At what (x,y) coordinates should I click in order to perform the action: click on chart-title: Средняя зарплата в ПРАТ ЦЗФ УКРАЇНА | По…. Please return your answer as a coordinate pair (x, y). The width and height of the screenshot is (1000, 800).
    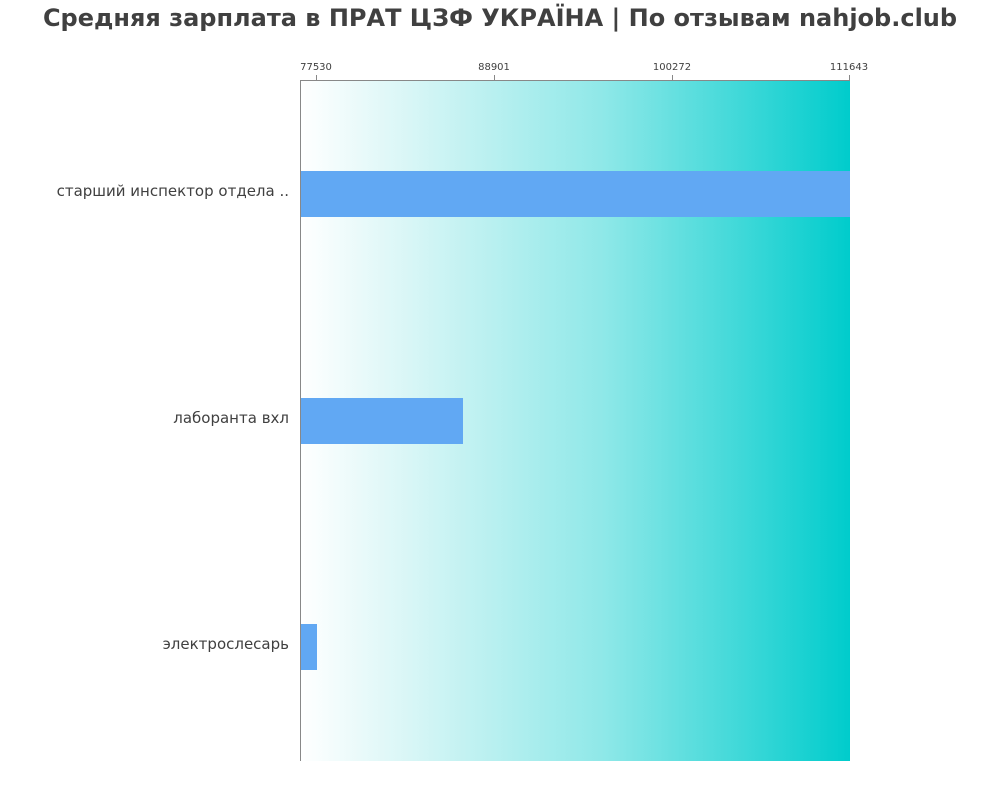
    Looking at the image, I should click on (500, 18).